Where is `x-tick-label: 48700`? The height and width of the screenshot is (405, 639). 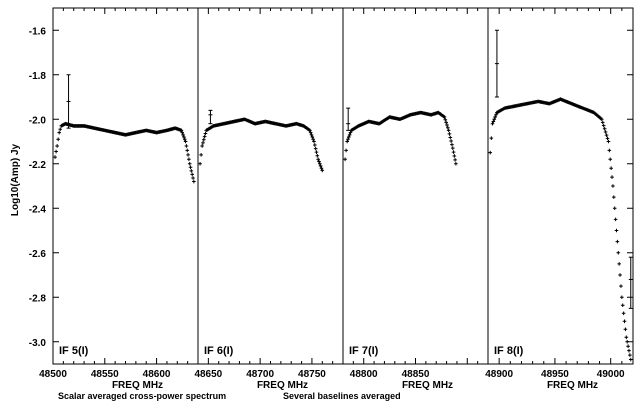
x-tick-label: 48700 is located at coordinates (260, 374).